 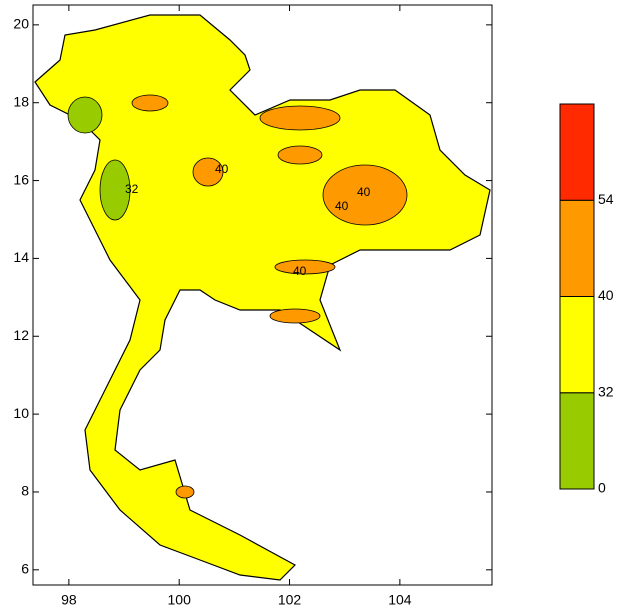 I want to click on y-tick-label: 18, so click(x=21, y=101).